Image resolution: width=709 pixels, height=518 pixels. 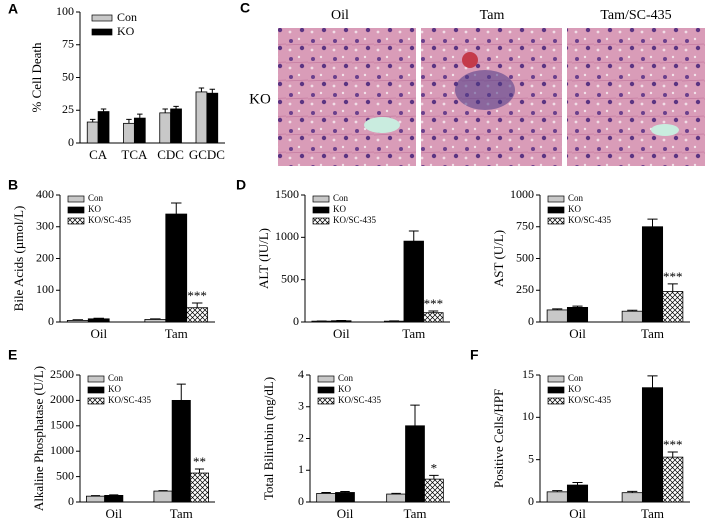 I want to click on y-tick-label: 100, so click(x=65, y=11).